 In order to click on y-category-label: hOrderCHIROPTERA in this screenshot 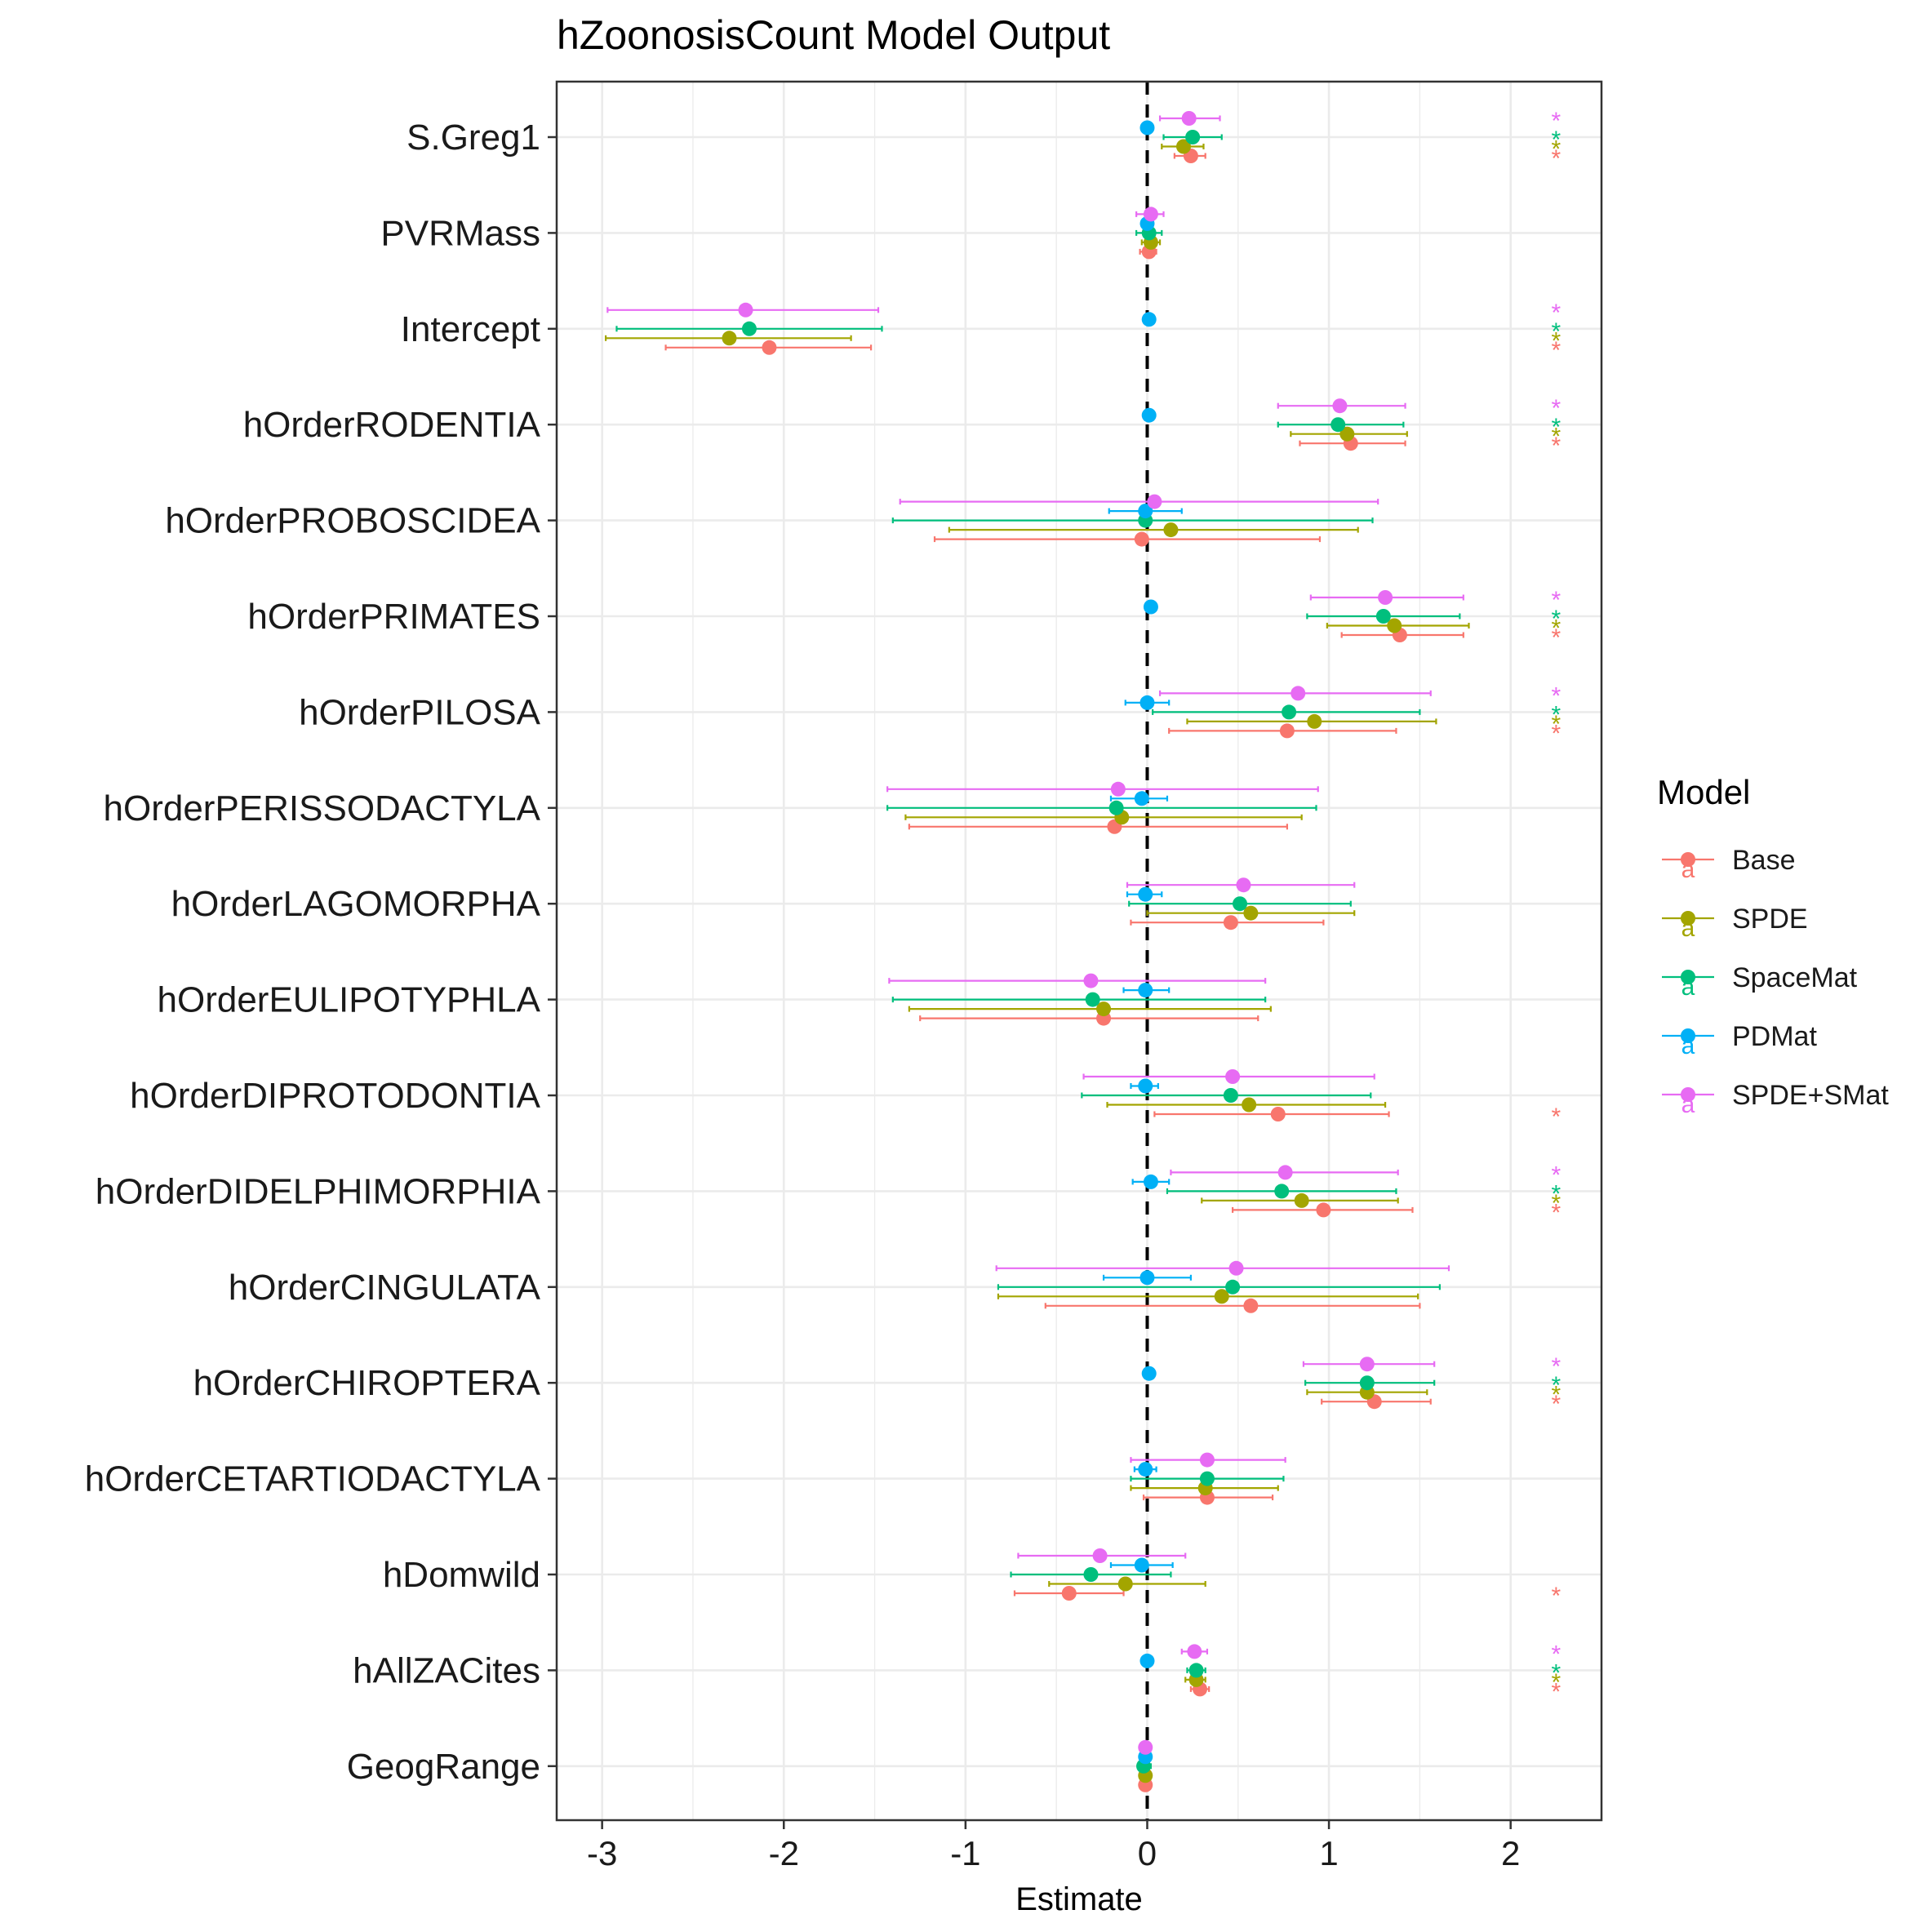, I will do `click(367, 1383)`.